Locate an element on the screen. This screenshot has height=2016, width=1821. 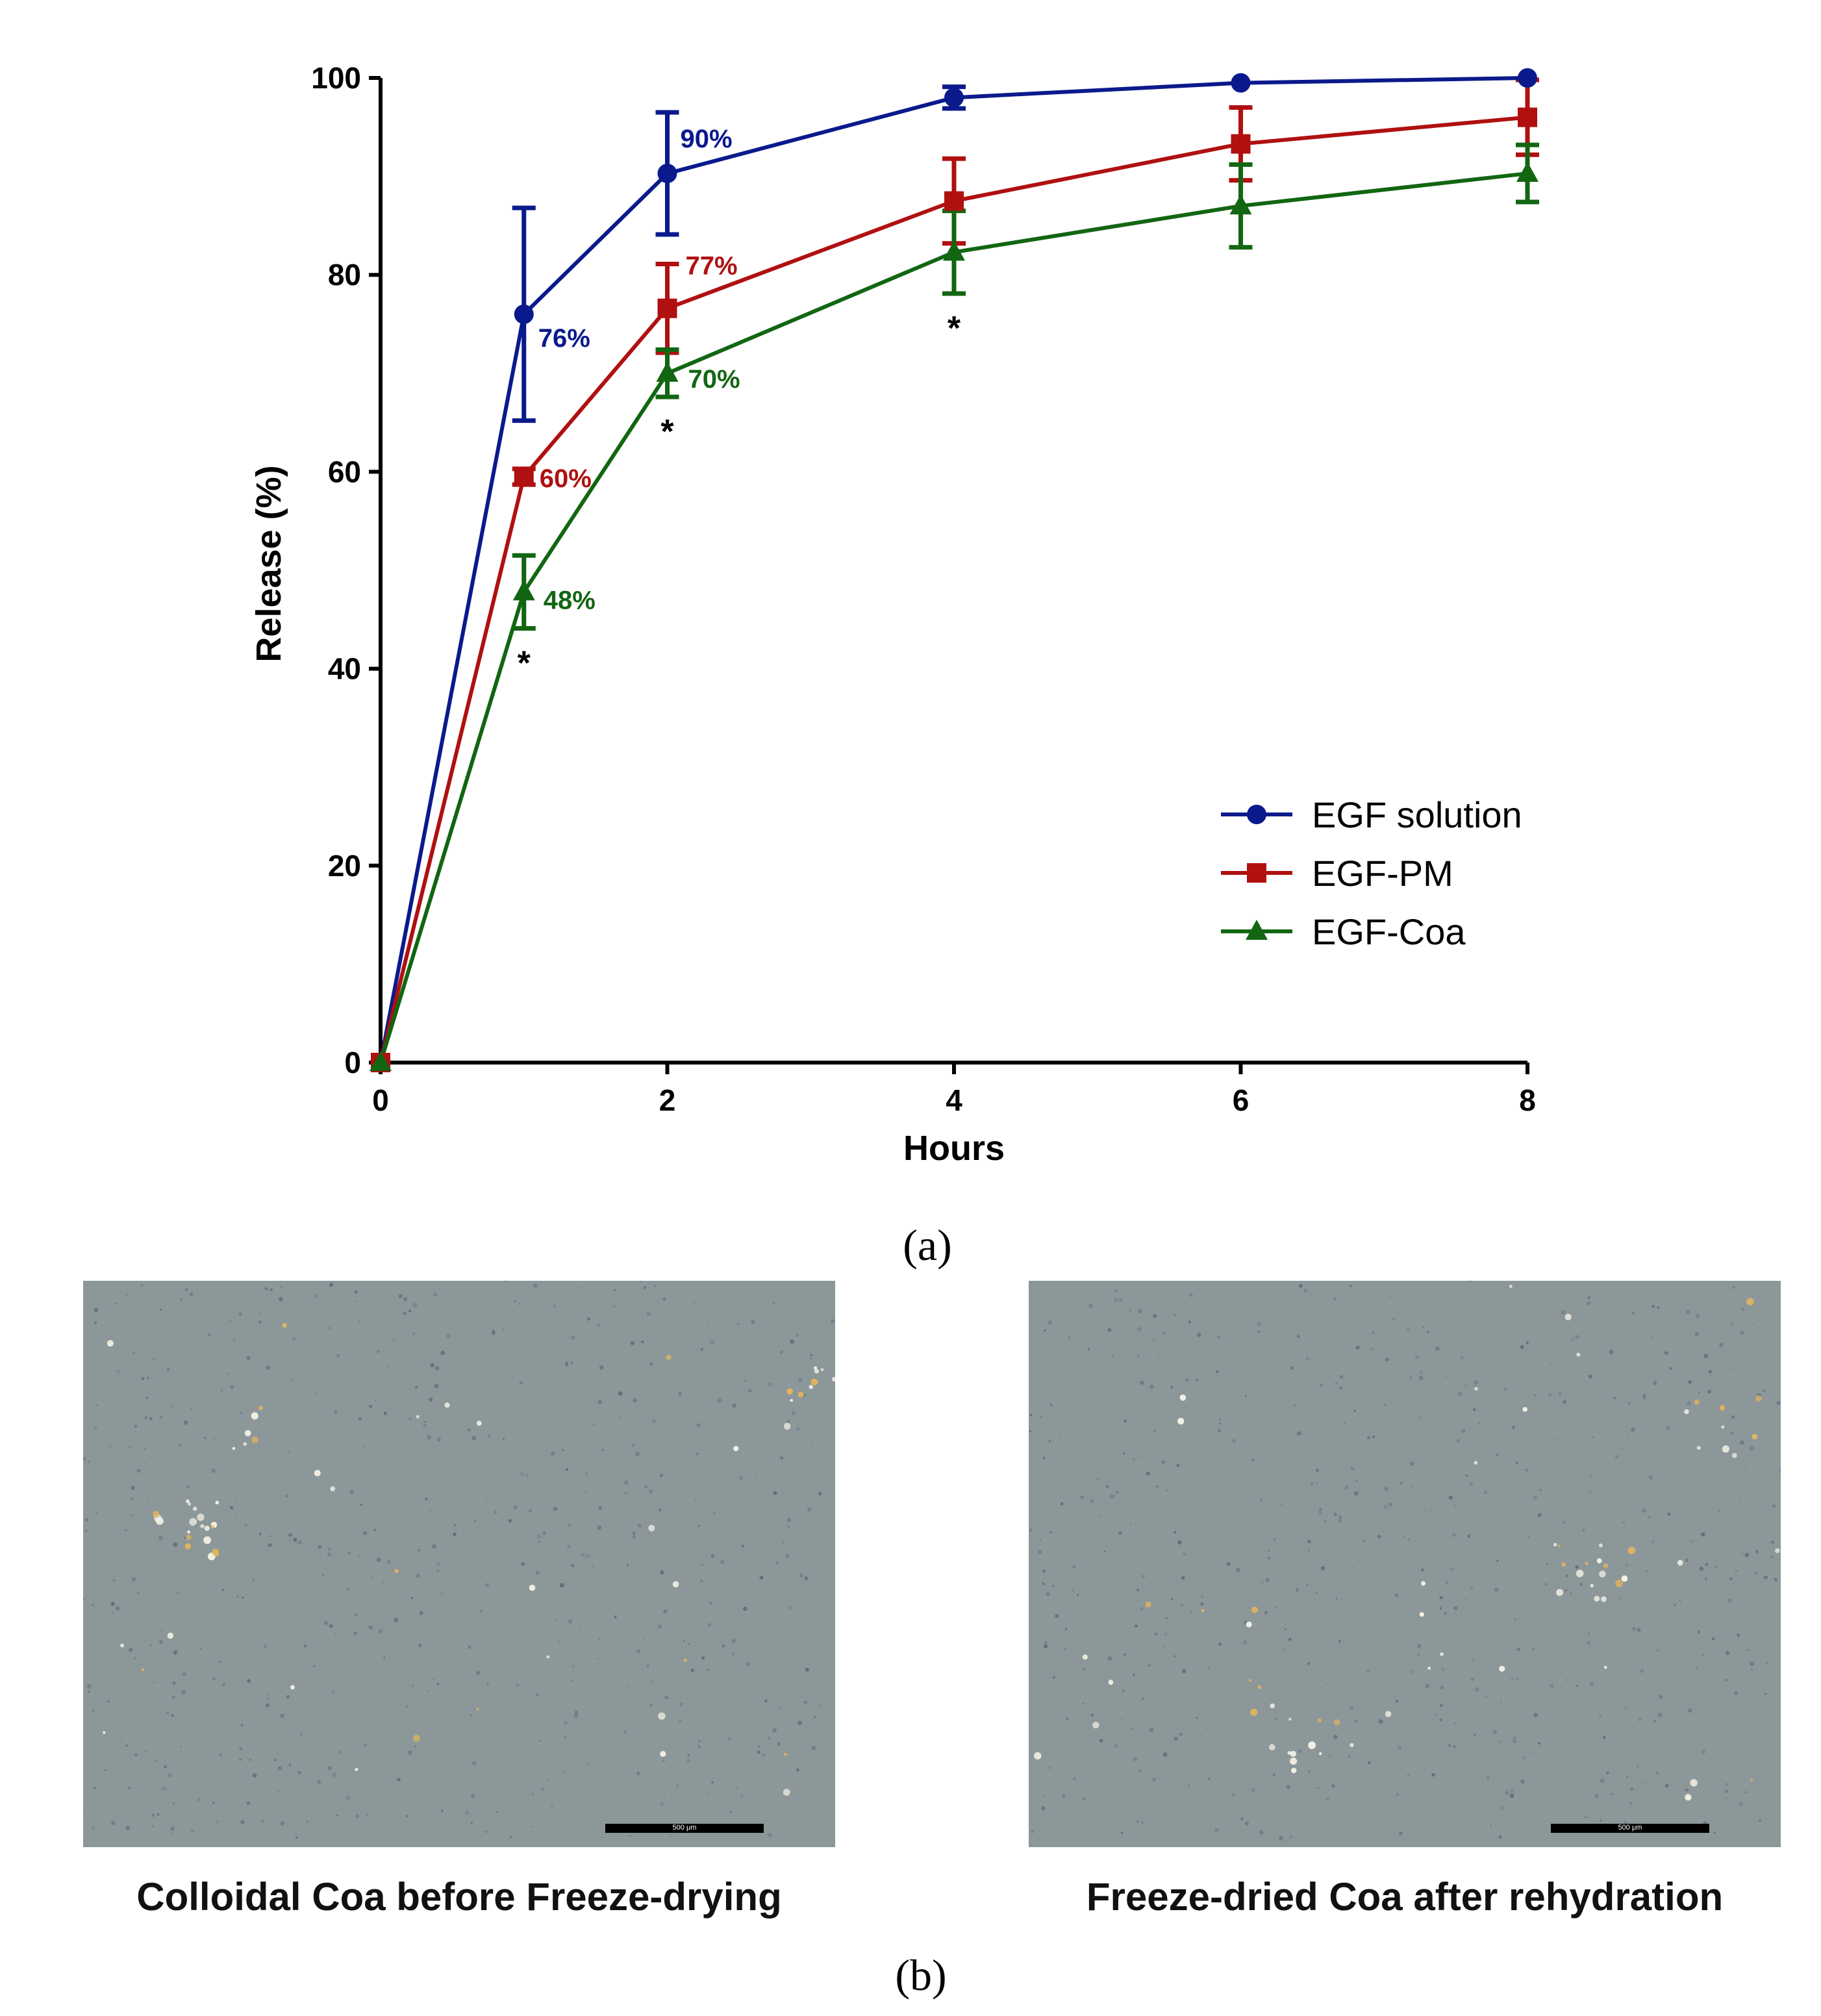
scale-bar-left is located at coordinates (685, 1828).